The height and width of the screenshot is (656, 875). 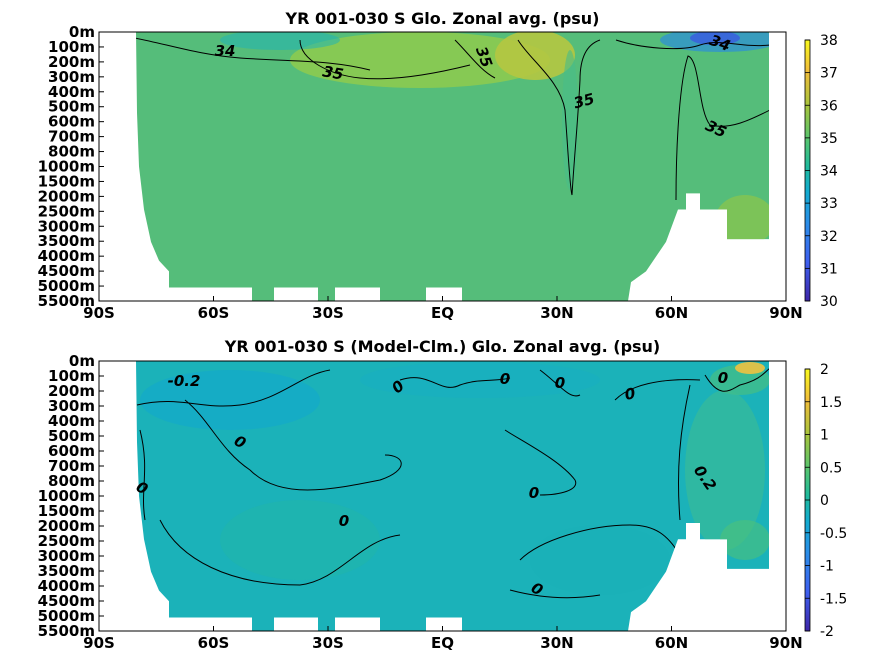 What do you see at coordinates (831, 468) in the screenshot?
I see `colorbar-tick-label: 0.5` at bounding box center [831, 468].